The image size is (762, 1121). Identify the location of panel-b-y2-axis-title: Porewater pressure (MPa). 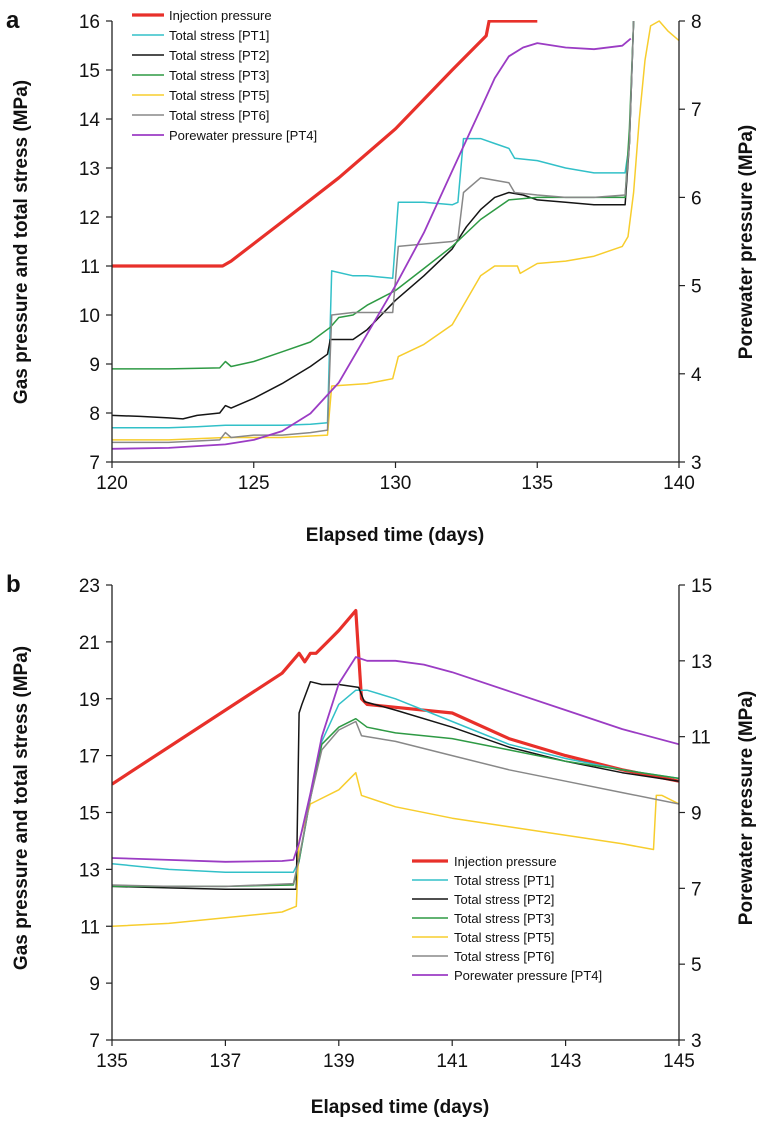
(746, 808).